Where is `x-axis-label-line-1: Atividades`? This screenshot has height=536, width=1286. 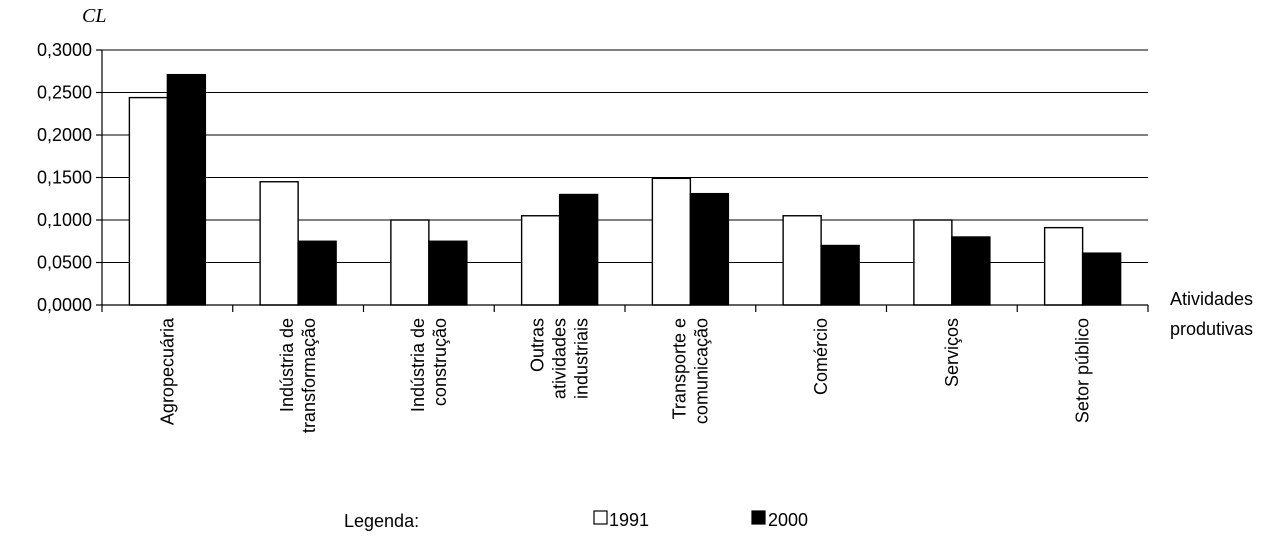 x-axis-label-line-1: Atividades is located at coordinates (1211, 299).